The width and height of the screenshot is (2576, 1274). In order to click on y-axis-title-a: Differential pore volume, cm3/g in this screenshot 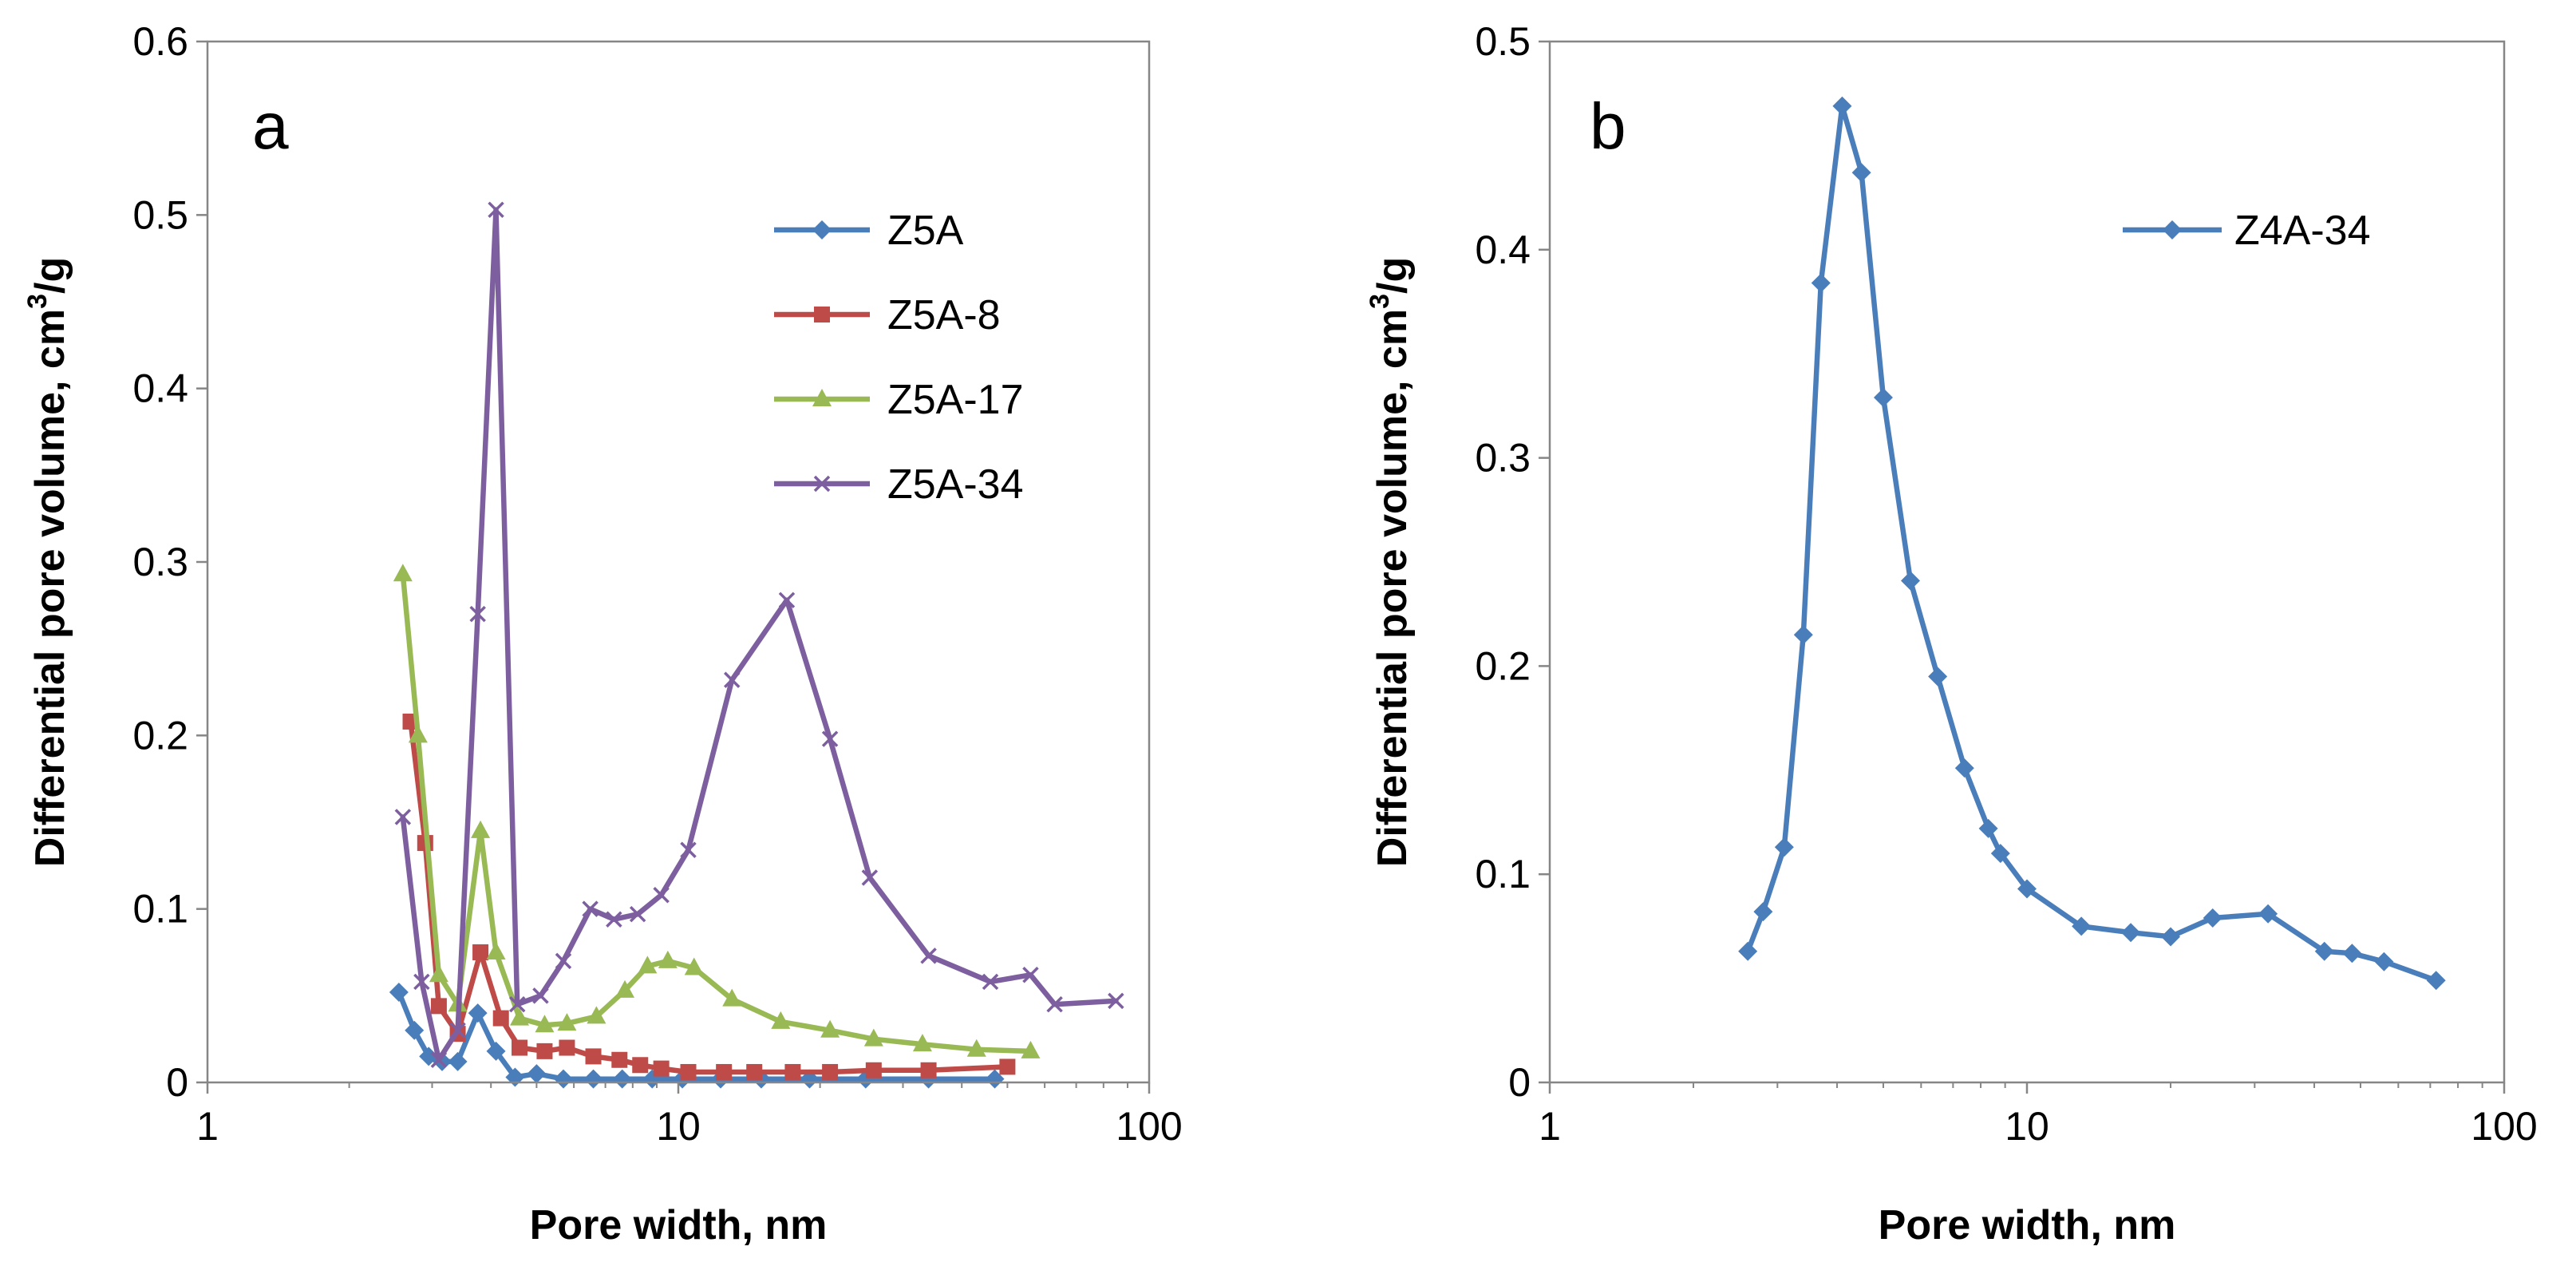, I will do `click(47, 562)`.